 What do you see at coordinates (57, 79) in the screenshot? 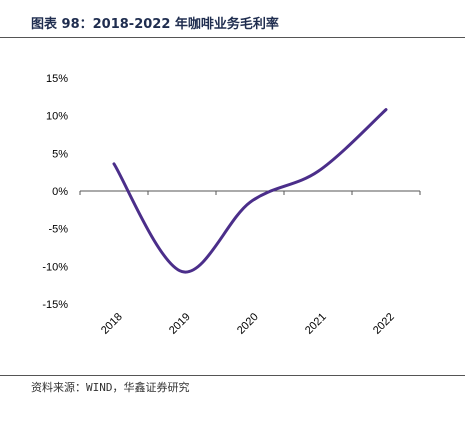
I see `y-tick-label: 15%` at bounding box center [57, 79].